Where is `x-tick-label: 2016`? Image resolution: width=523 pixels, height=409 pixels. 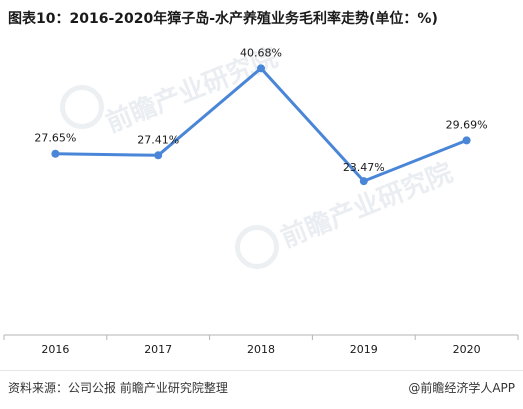
x-tick-label: 2016 is located at coordinates (55, 349).